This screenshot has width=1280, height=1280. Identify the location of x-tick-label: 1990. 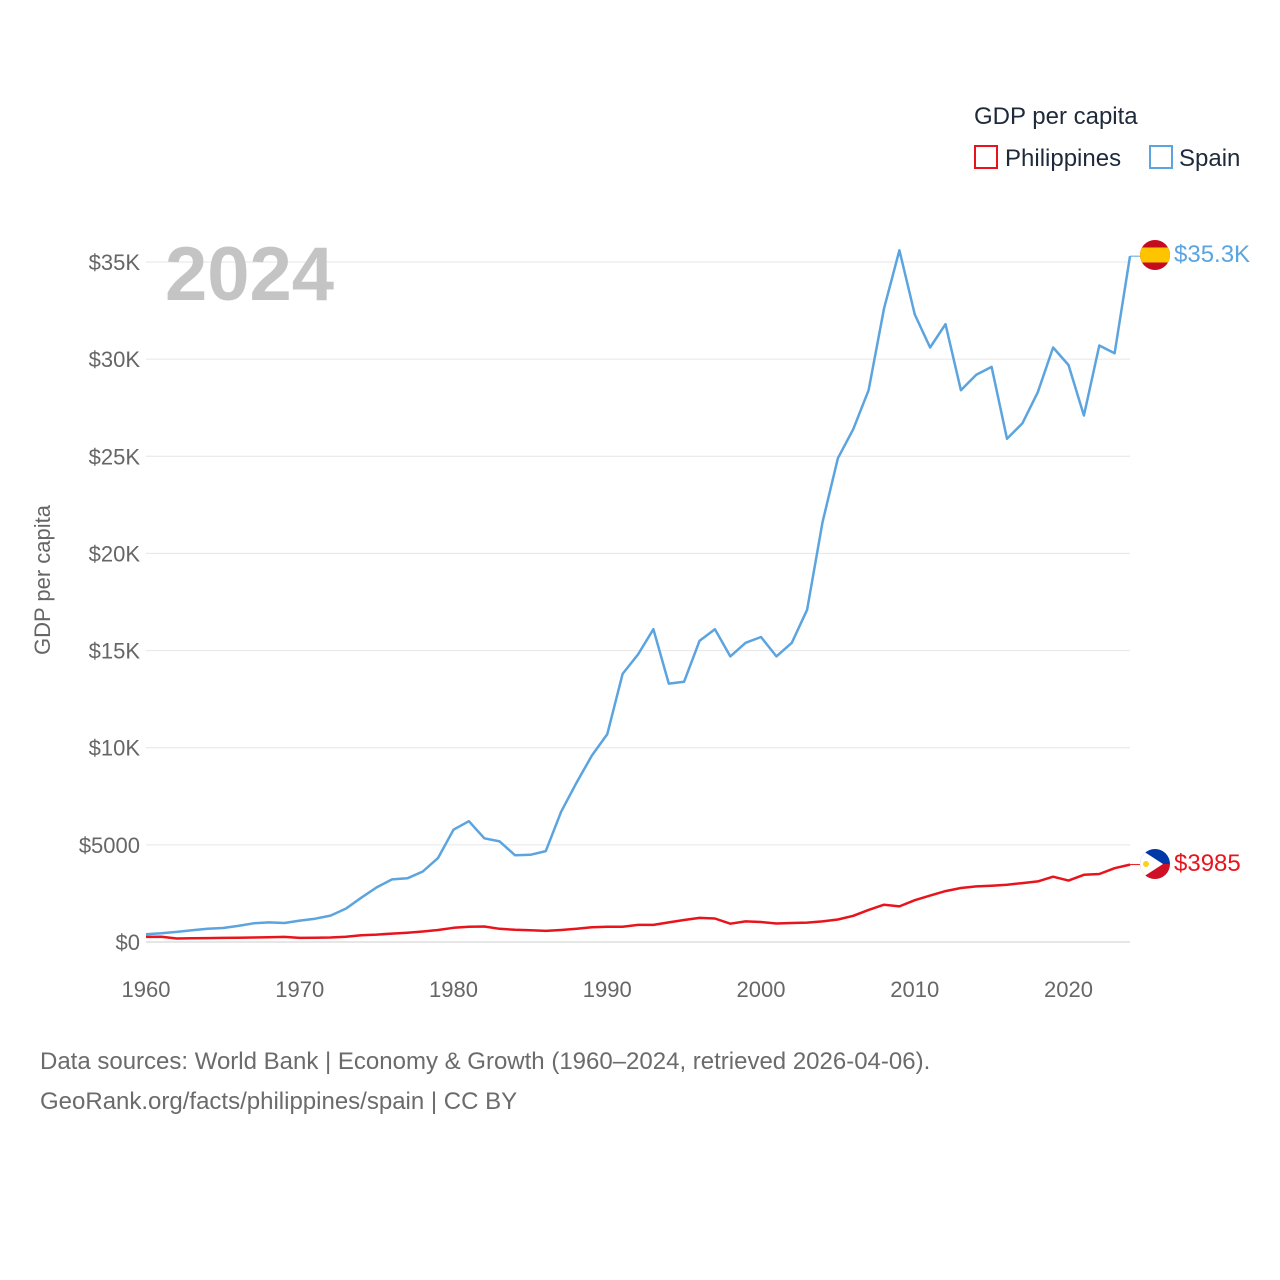
(607, 989).